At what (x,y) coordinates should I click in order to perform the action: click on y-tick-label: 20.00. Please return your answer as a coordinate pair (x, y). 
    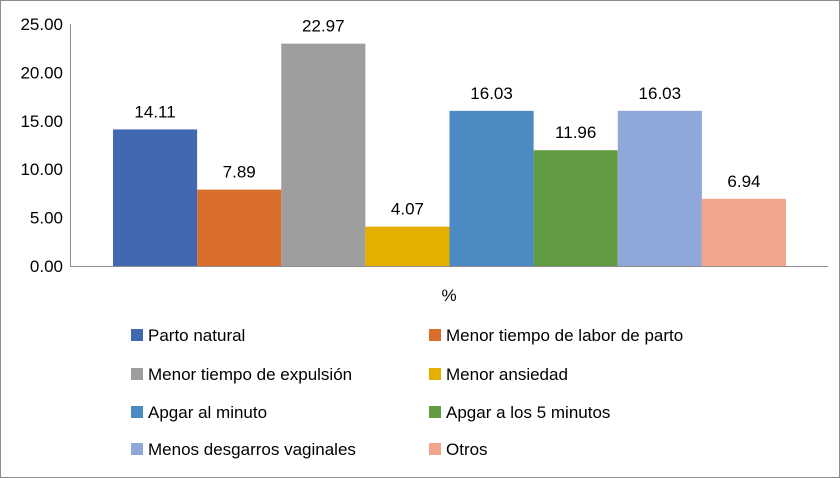
    Looking at the image, I should click on (41, 72).